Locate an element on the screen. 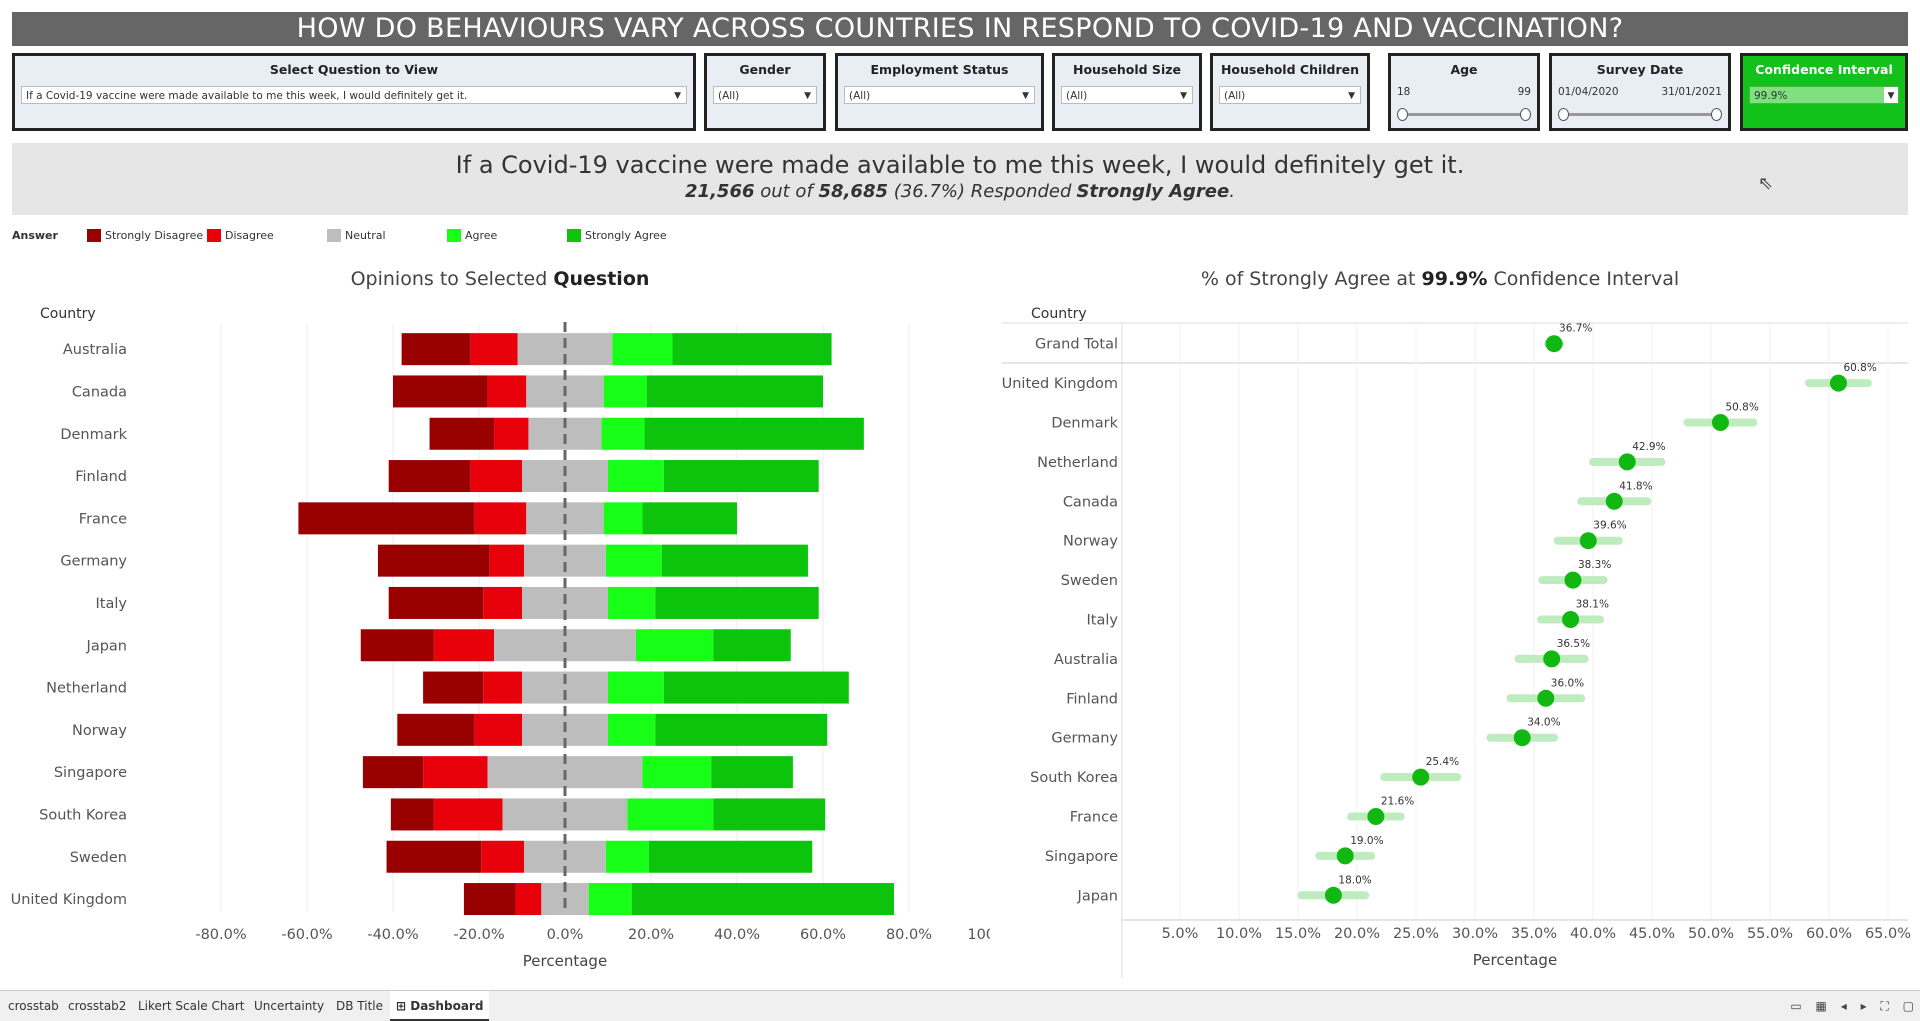 The image size is (1920, 1021). country-label: Sweden is located at coordinates (98, 858).